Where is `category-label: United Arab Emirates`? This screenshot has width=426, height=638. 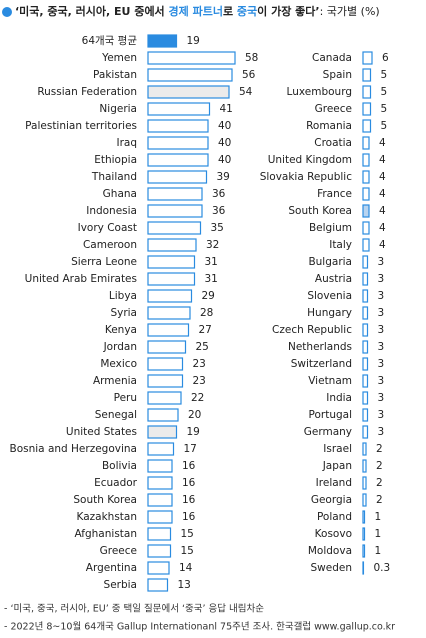
category-label: United Arab Emirates is located at coordinates (81, 279).